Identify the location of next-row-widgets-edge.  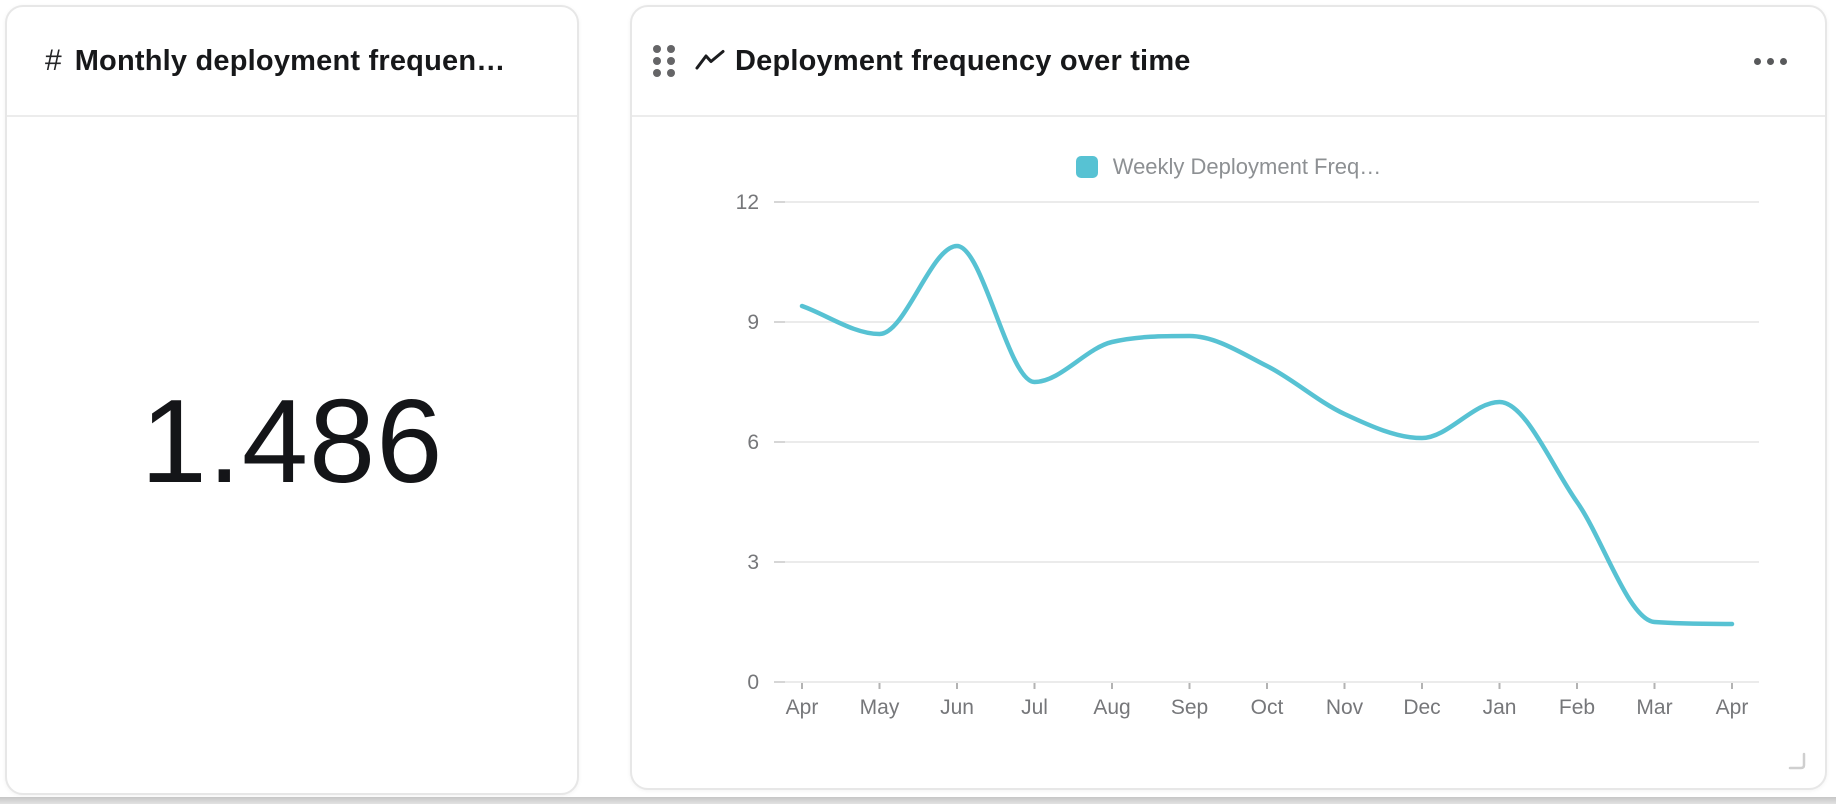
(918, 800).